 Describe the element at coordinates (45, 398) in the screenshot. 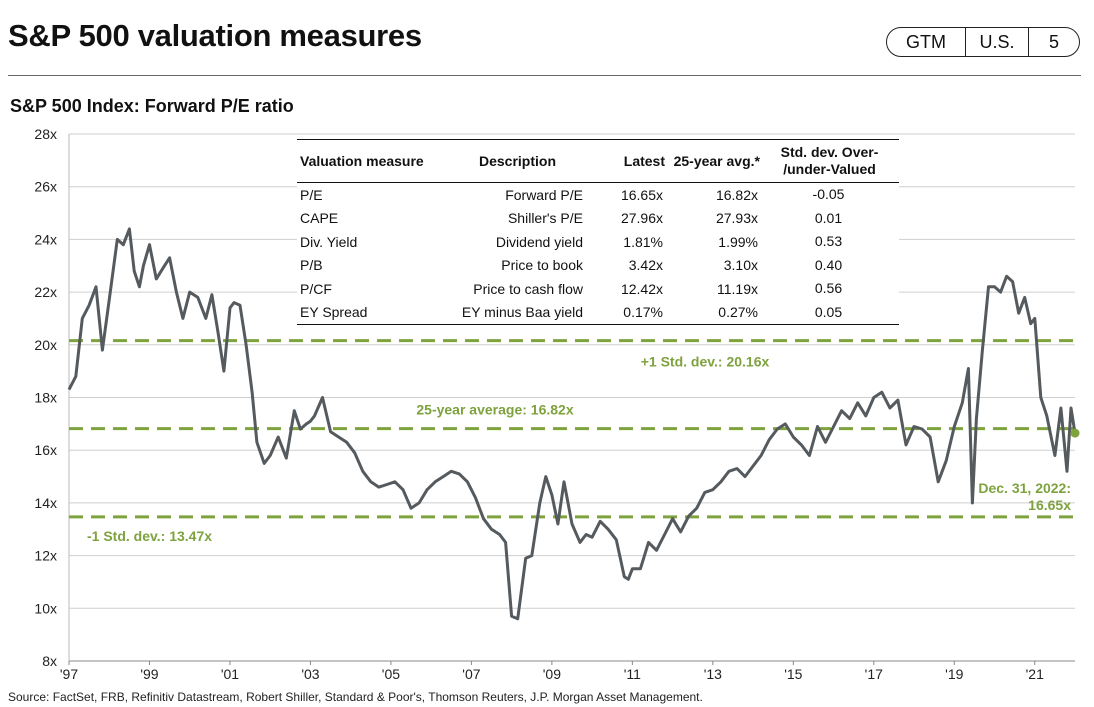

I see `y-tick-label: 18x` at that location.